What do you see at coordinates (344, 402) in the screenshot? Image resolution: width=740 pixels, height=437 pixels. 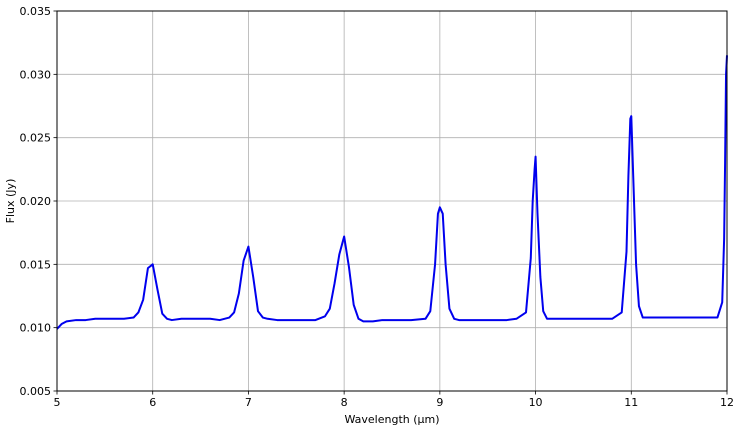 I see `x-tick-label: 8` at bounding box center [344, 402].